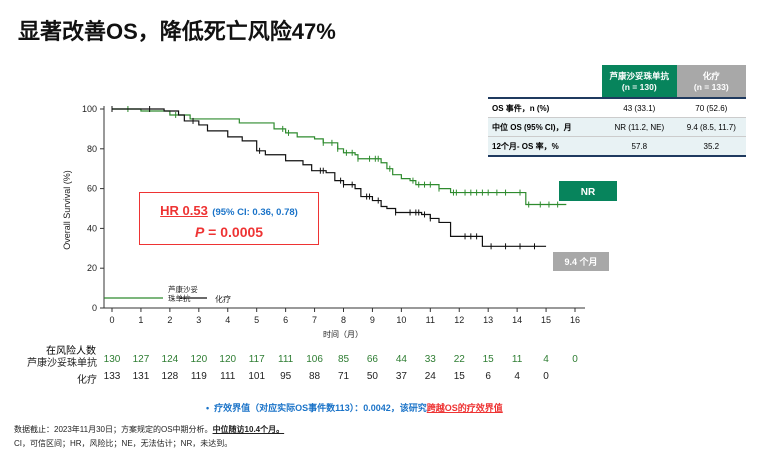 The height and width of the screenshot is (468, 760). Describe the element at coordinates (256, 359) in the screenshot. I see `risk-count: 117` at that location.